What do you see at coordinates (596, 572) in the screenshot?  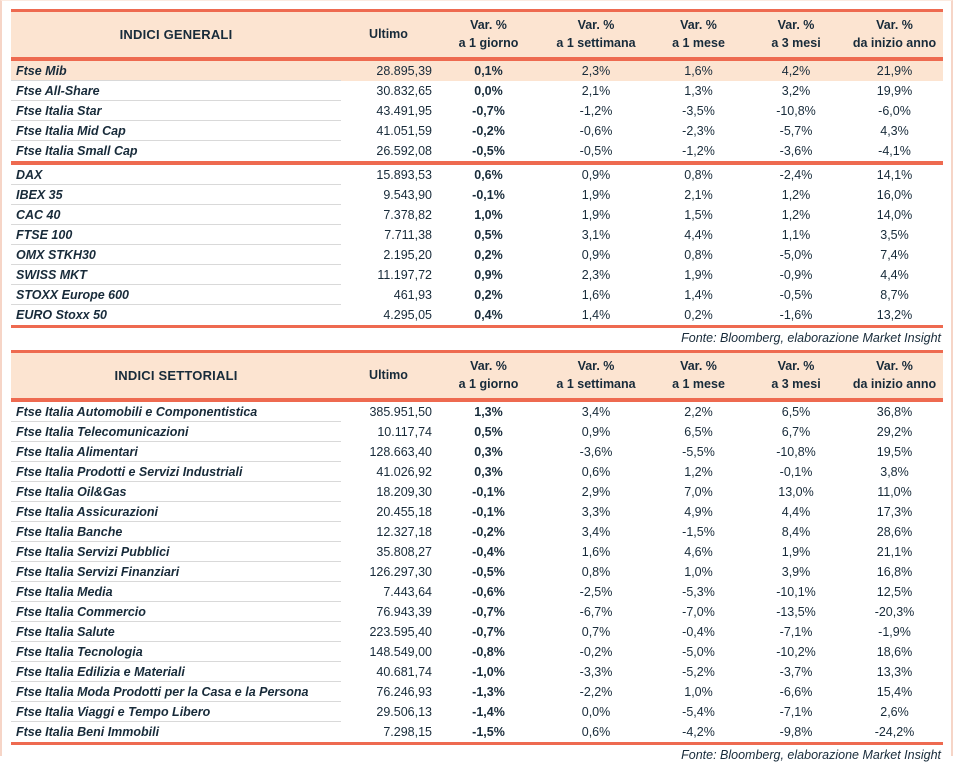 I see `var-value-cell: 0,8%` at bounding box center [596, 572].